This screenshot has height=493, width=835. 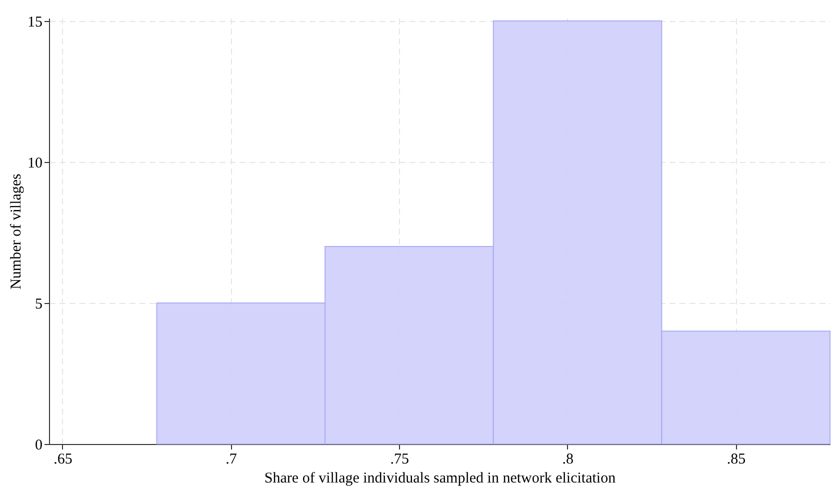 I want to click on y-tick-label: 0, so click(x=38, y=446).